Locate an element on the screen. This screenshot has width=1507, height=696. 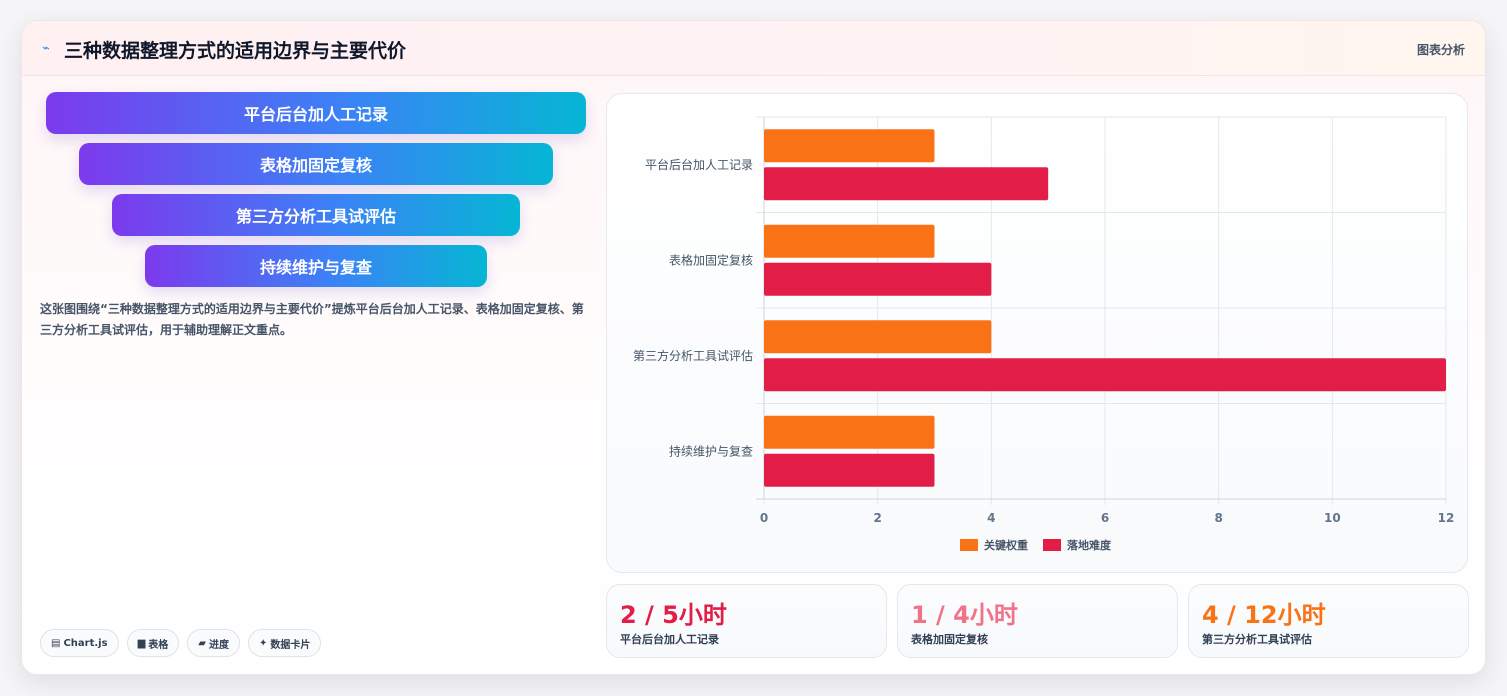
stat-card-2: 1 / 4小时 表格加固定复核 is located at coordinates (1037, 621).